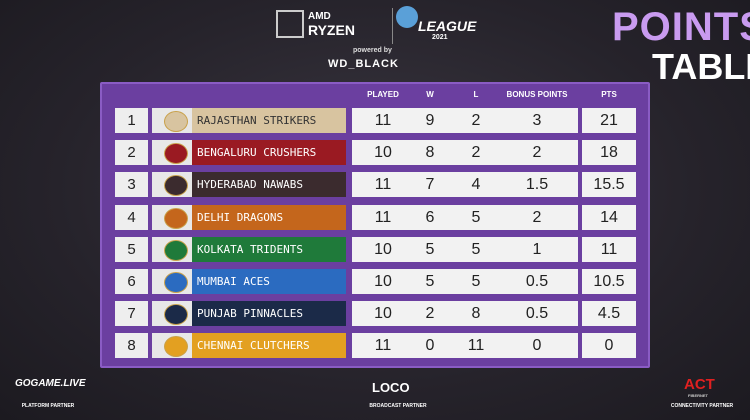 The image size is (750, 420). I want to click on stat-bonus: 3, so click(537, 120).